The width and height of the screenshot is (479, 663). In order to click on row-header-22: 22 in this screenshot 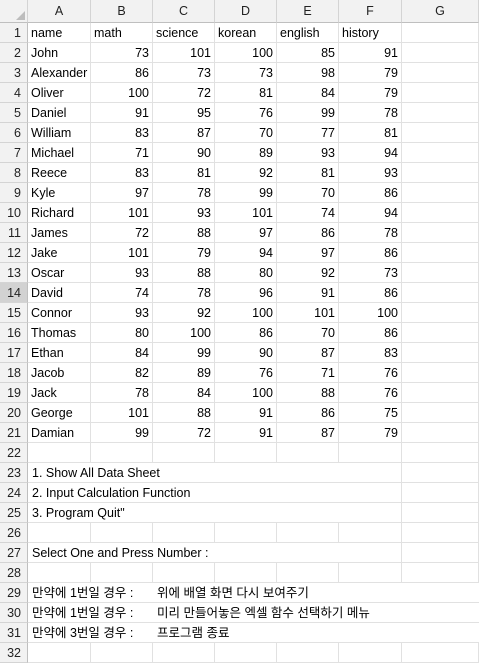, I will do `click(14, 453)`.